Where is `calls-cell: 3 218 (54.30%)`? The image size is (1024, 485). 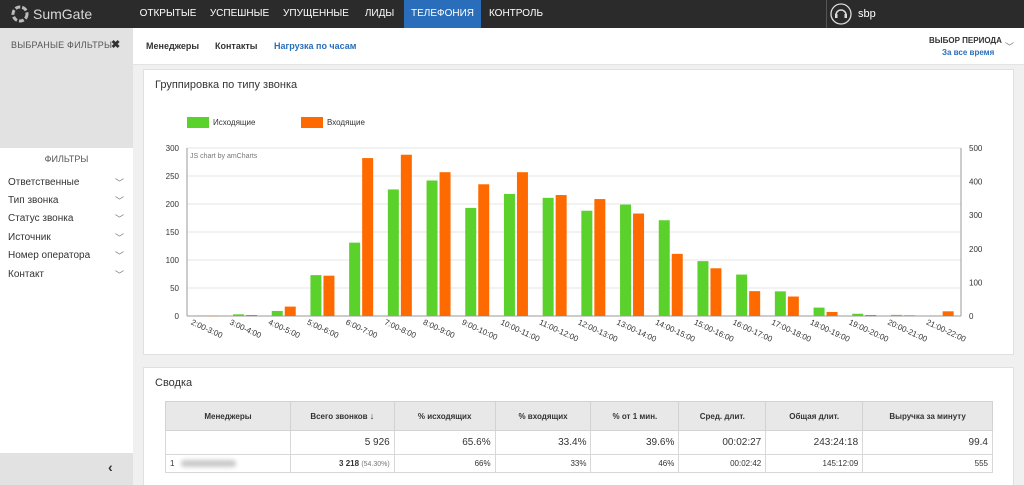 calls-cell: 3 218 (54.30%) is located at coordinates (342, 463).